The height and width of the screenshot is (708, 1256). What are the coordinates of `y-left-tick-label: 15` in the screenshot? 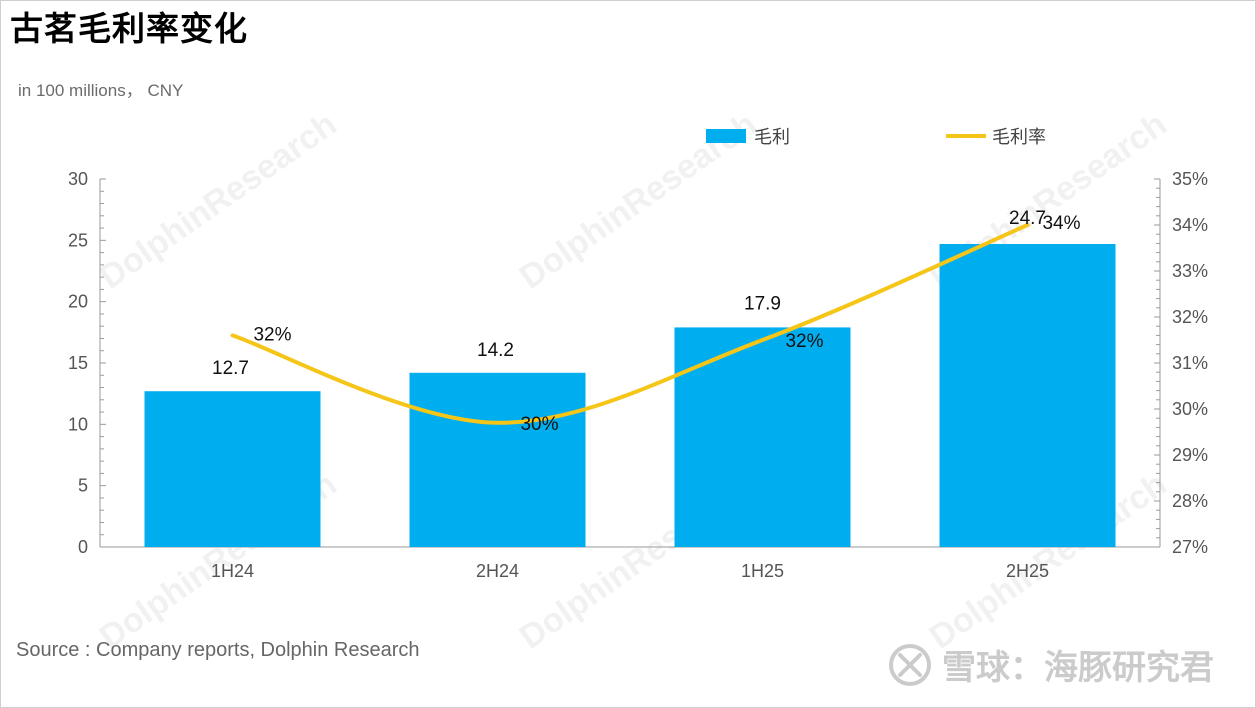 It's located at (78, 363).